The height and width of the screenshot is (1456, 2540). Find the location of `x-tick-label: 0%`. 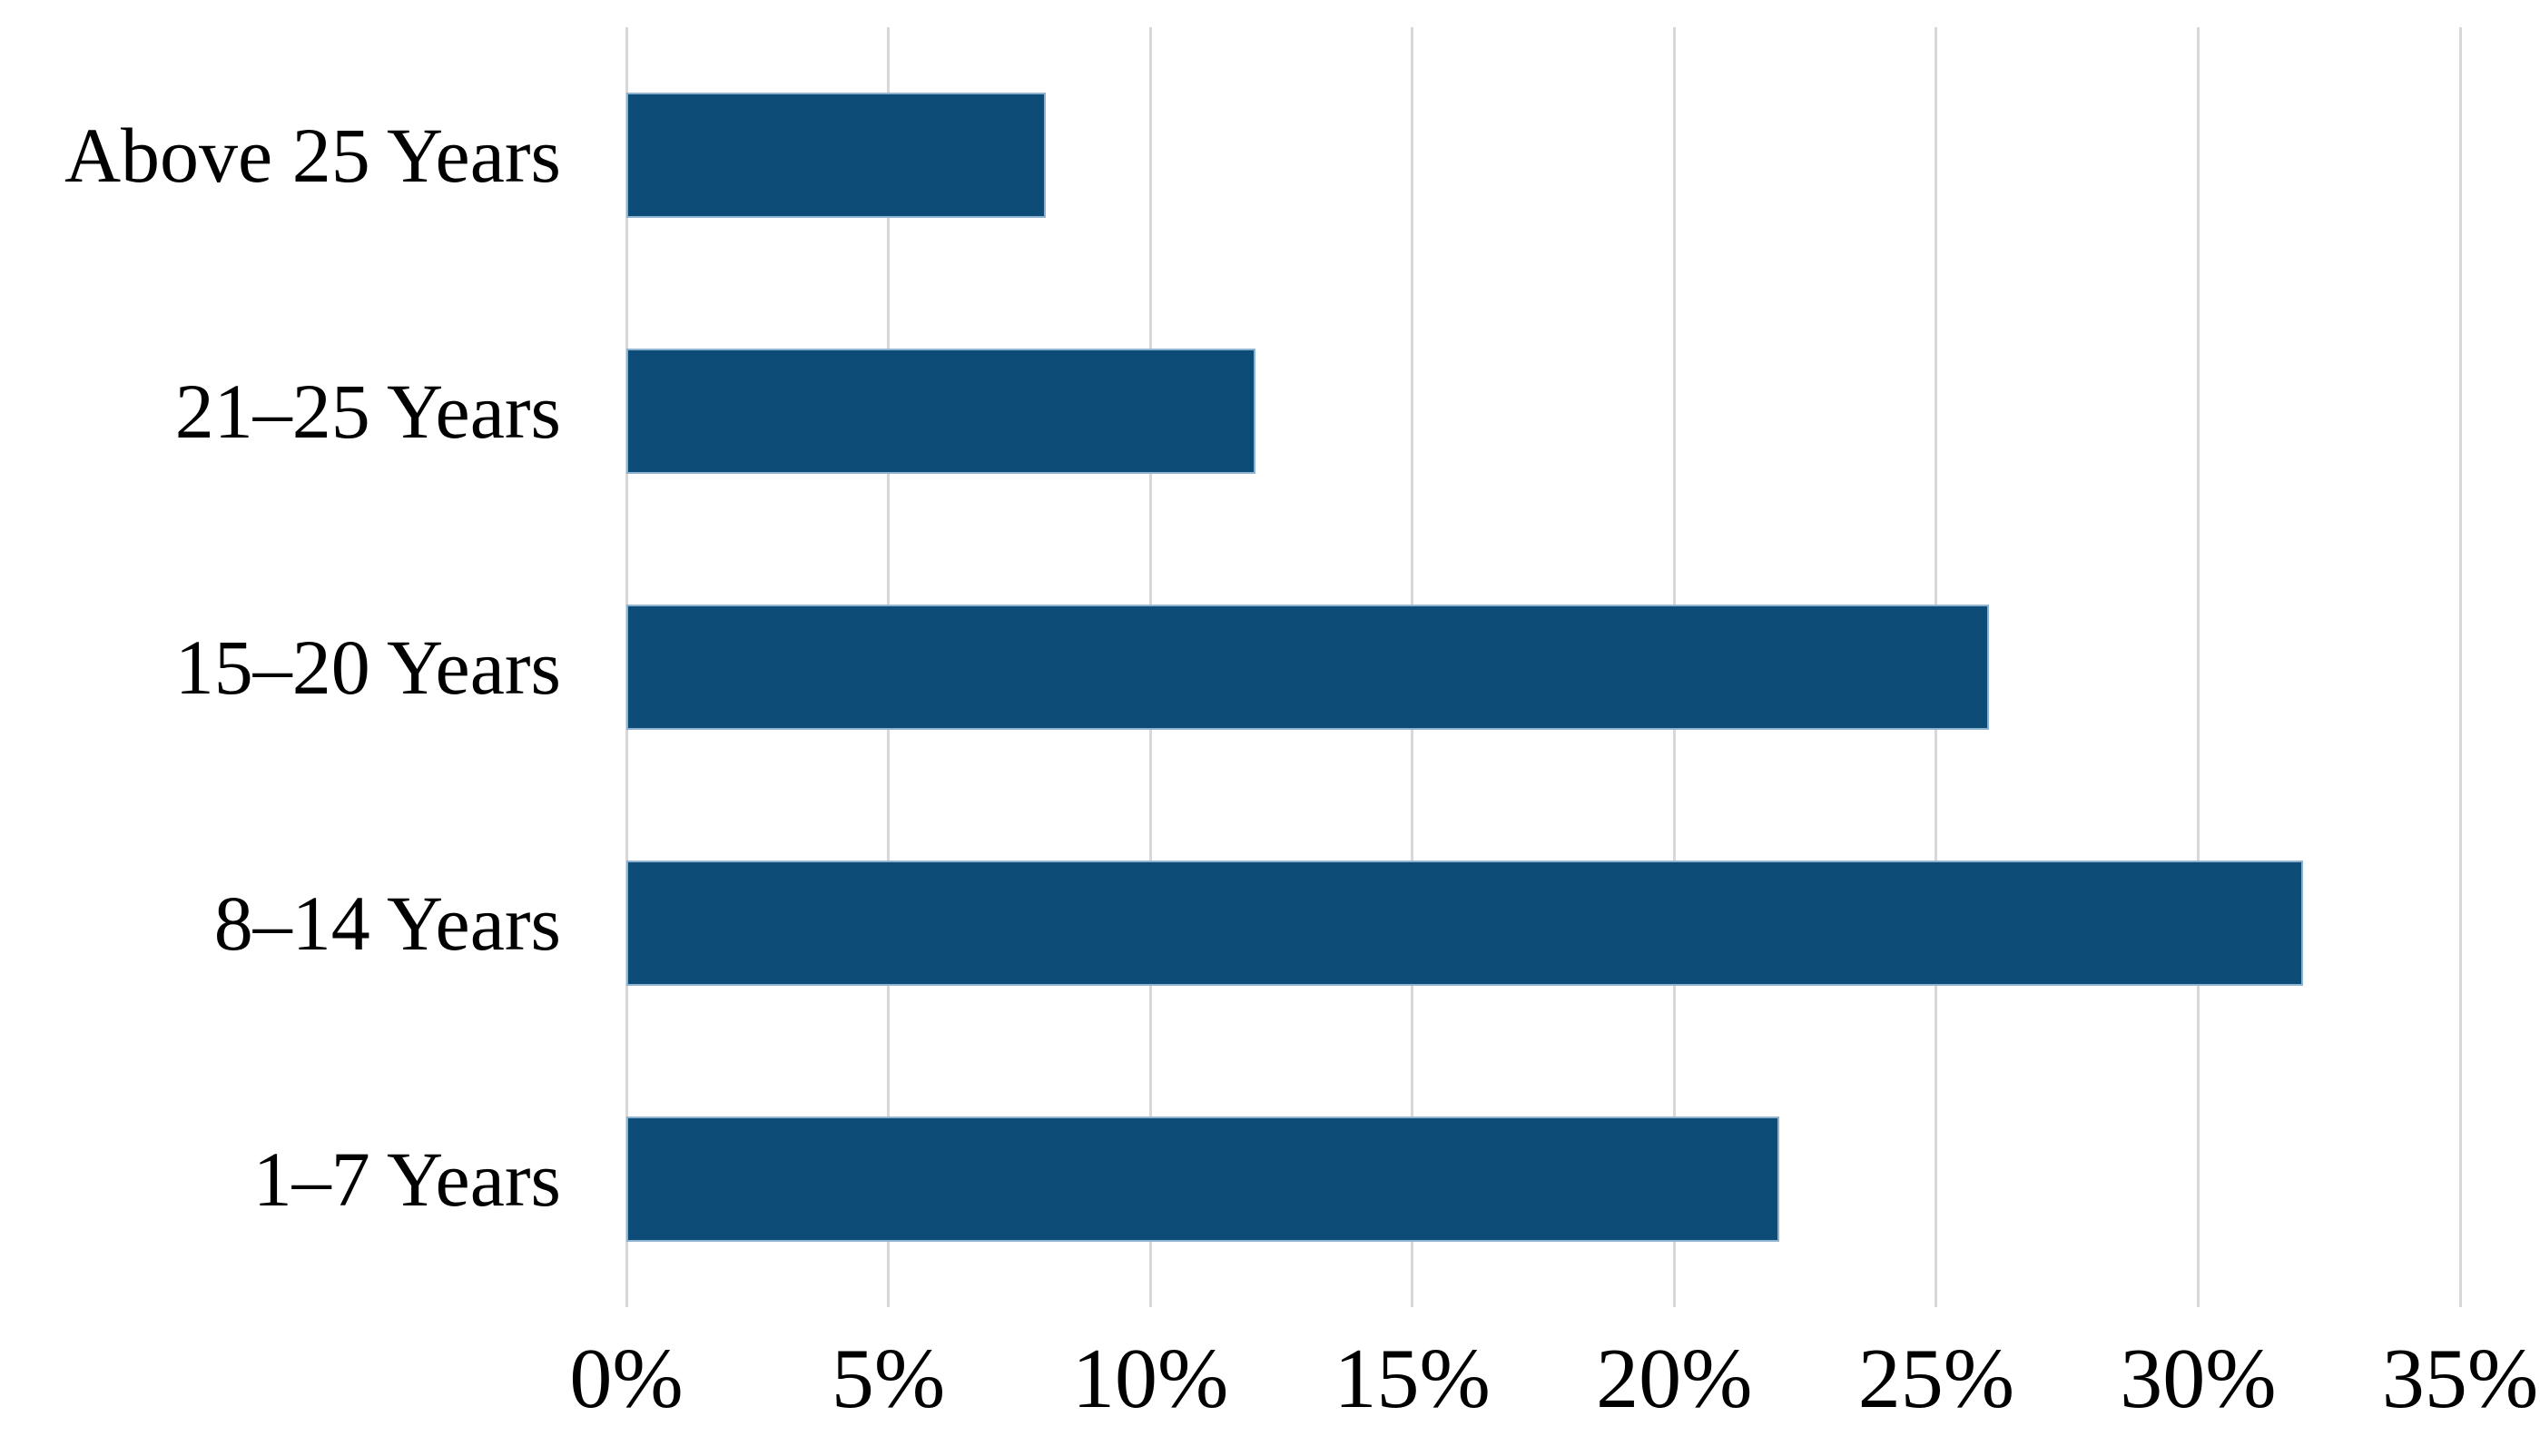

x-tick-label: 0% is located at coordinates (626, 1379).